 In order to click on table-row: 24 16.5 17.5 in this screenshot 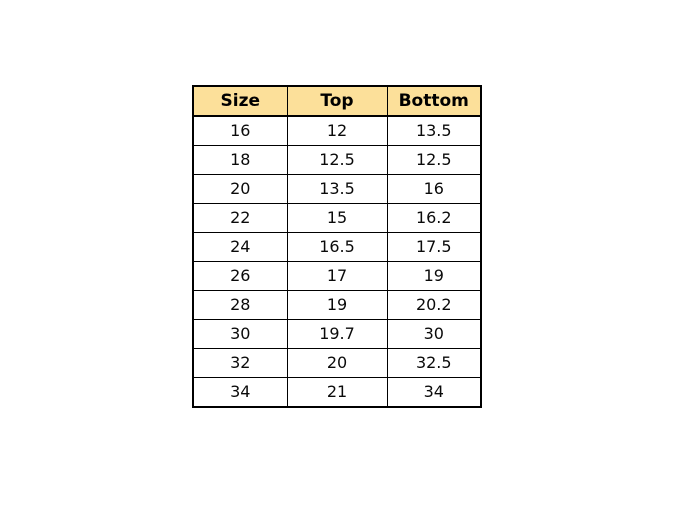, I will do `click(337, 247)`.